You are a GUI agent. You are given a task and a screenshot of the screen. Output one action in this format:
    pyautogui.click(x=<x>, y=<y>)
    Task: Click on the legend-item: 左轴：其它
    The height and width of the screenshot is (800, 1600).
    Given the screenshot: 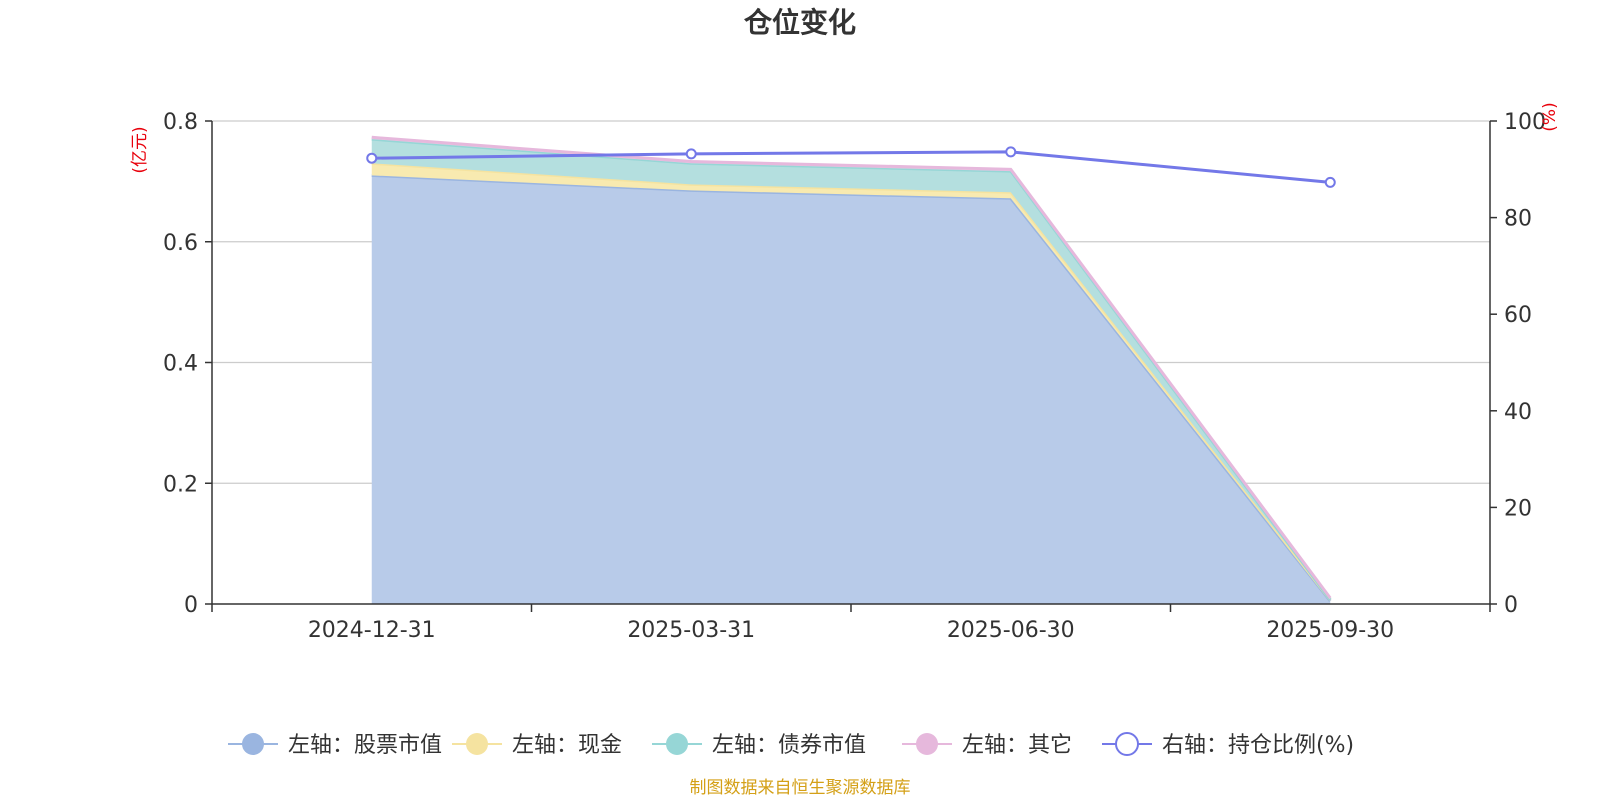 What is the action you would take?
    pyautogui.click(x=987, y=745)
    